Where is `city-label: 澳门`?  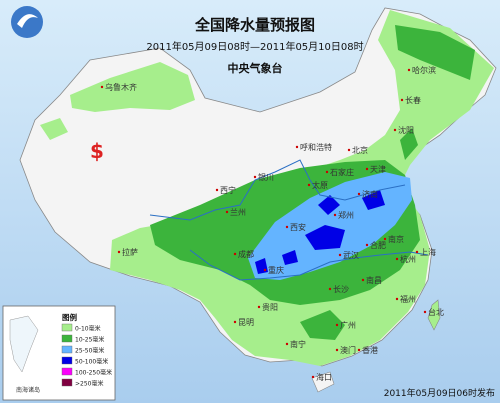
city-label: 澳门 is located at coordinates (348, 350).